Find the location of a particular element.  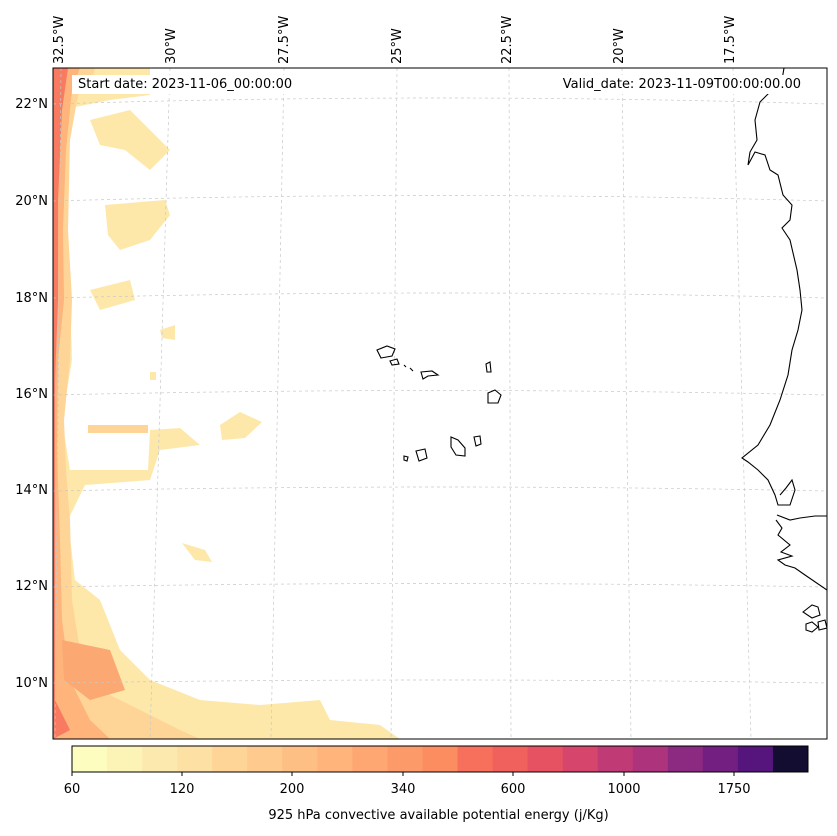

lat-label-18n: 18°N is located at coordinates (31, 298).